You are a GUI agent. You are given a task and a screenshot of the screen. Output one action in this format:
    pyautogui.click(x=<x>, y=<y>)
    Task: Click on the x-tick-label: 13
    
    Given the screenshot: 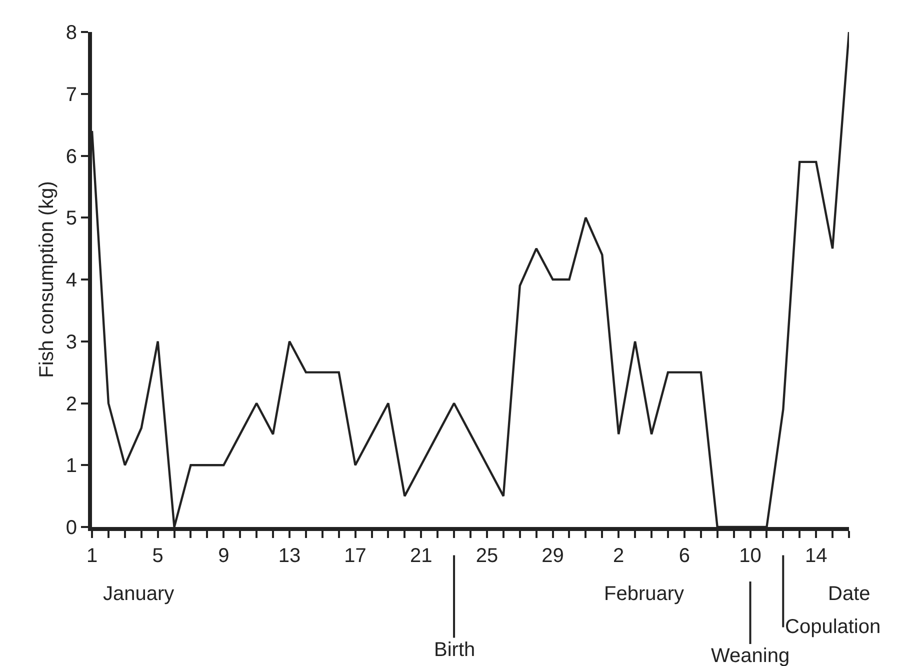 What is the action you would take?
    pyautogui.click(x=289, y=556)
    